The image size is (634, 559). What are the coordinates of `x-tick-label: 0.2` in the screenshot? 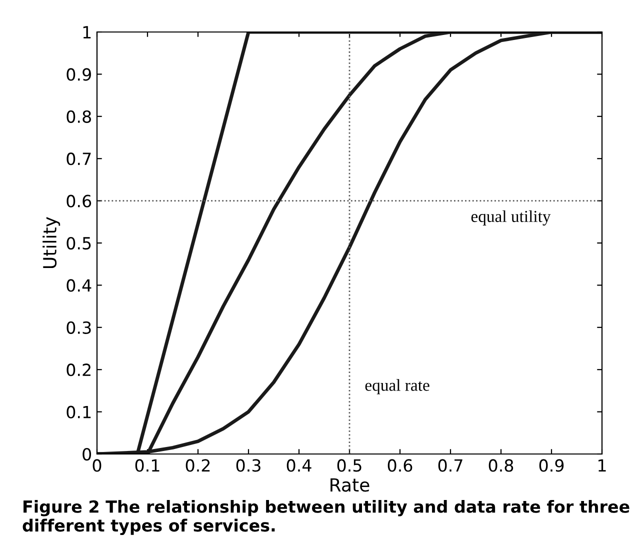 It's located at (198, 465).